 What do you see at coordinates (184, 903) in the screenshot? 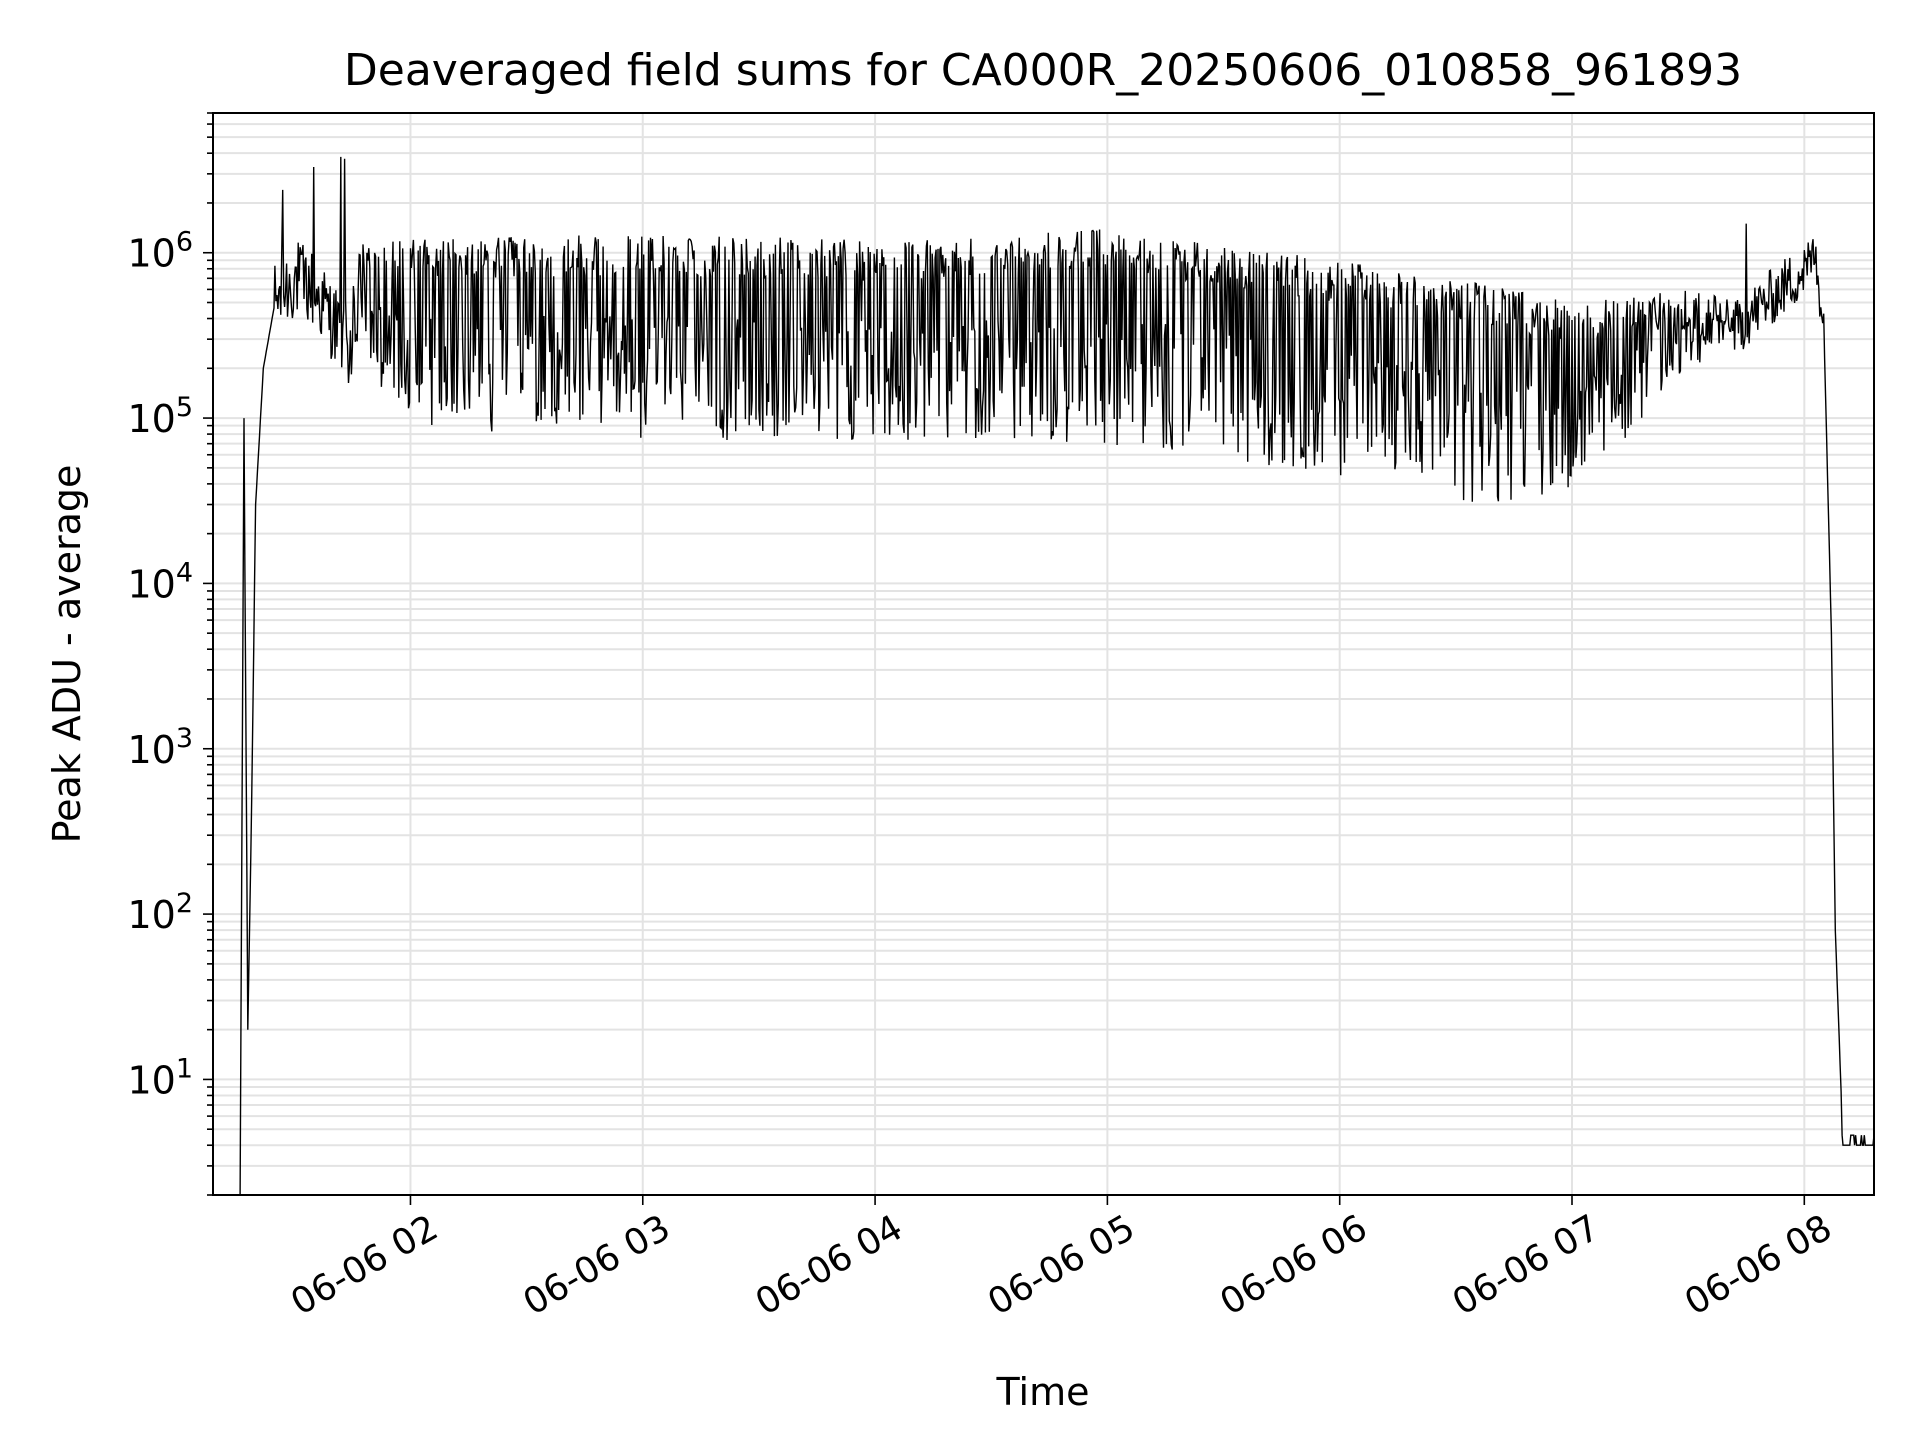
I see `y-tick-label-exponent: 2` at bounding box center [184, 903].